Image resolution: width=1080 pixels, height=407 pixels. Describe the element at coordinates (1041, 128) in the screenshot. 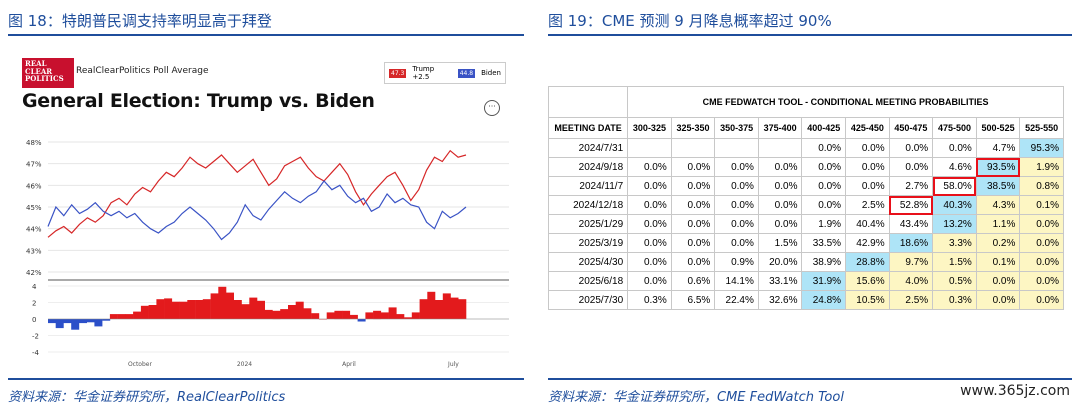

I see `rate-range-header: 525-550` at that location.